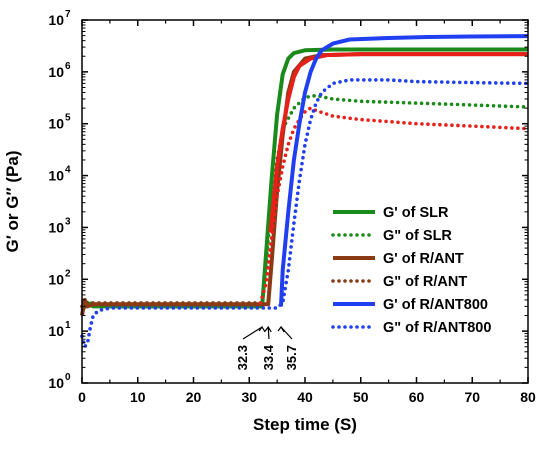 This screenshot has height=451, width=550. What do you see at coordinates (194, 397) in the screenshot?
I see `x-tick-label: 20` at bounding box center [194, 397].